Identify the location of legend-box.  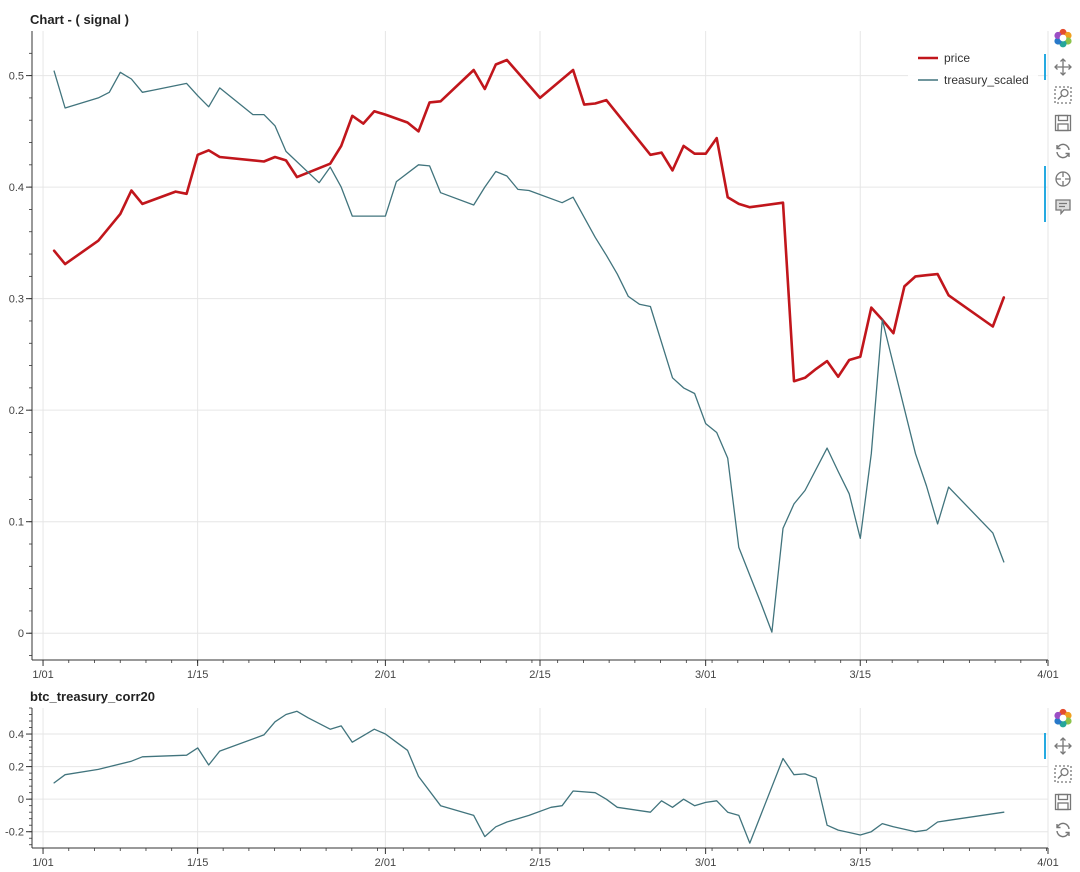
(973, 69).